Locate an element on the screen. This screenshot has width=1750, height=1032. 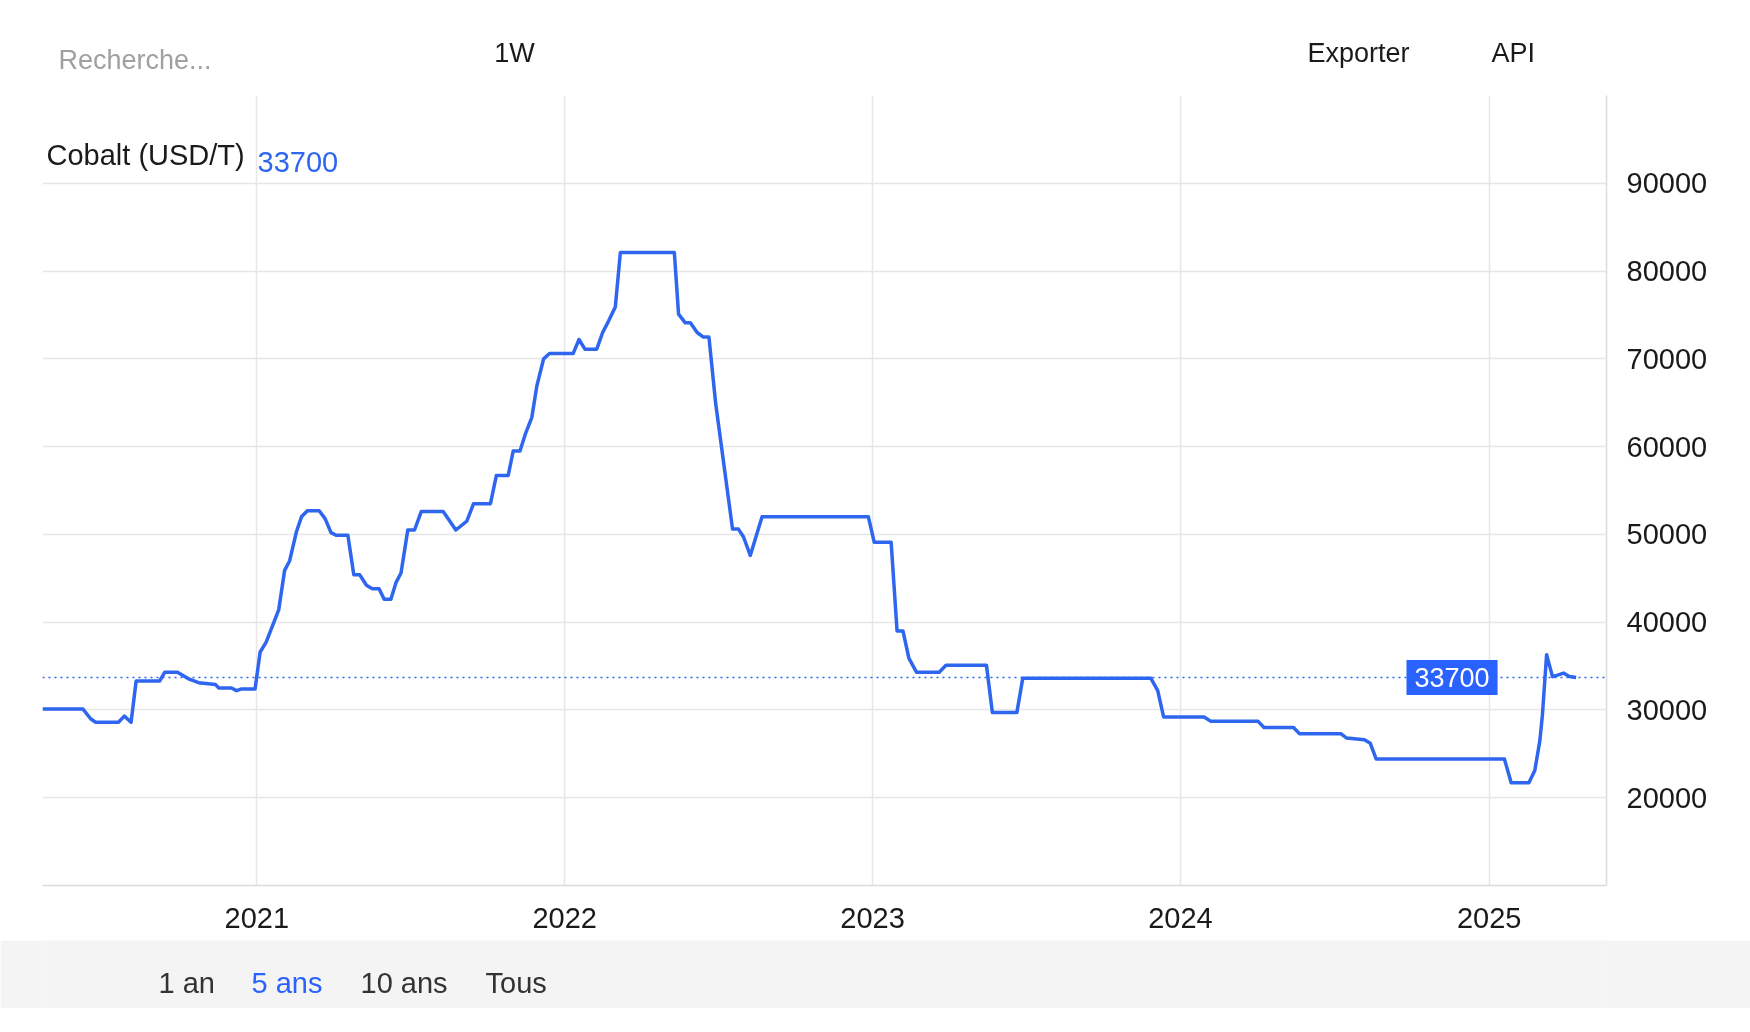
x-tick-label: 2021 is located at coordinates (257, 917).